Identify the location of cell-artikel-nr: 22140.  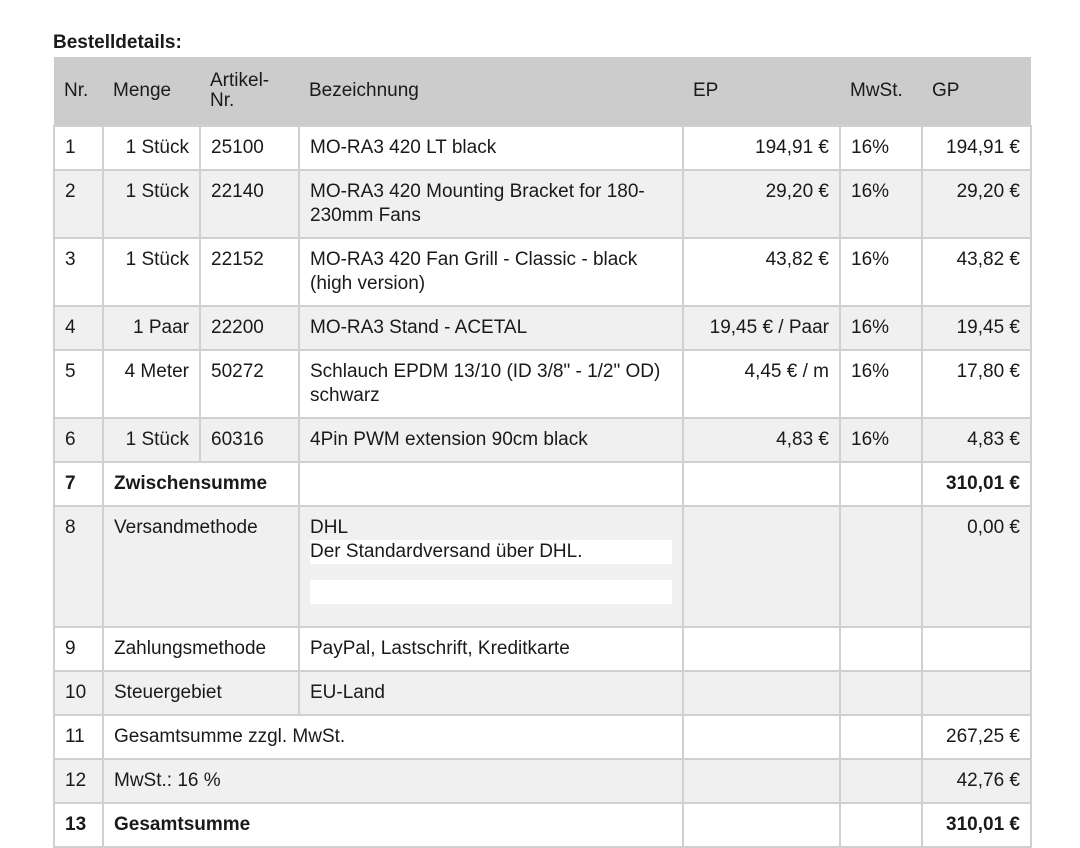
(249, 204).